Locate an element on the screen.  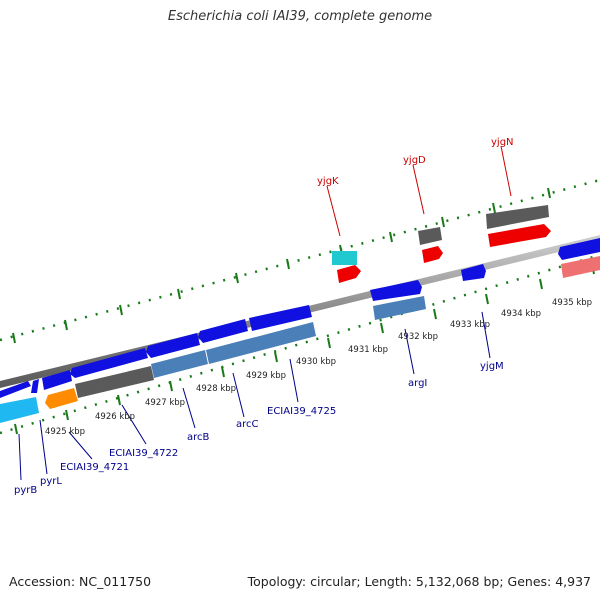
gene-label-yjgD: yjgD is located at coordinates (414, 160).